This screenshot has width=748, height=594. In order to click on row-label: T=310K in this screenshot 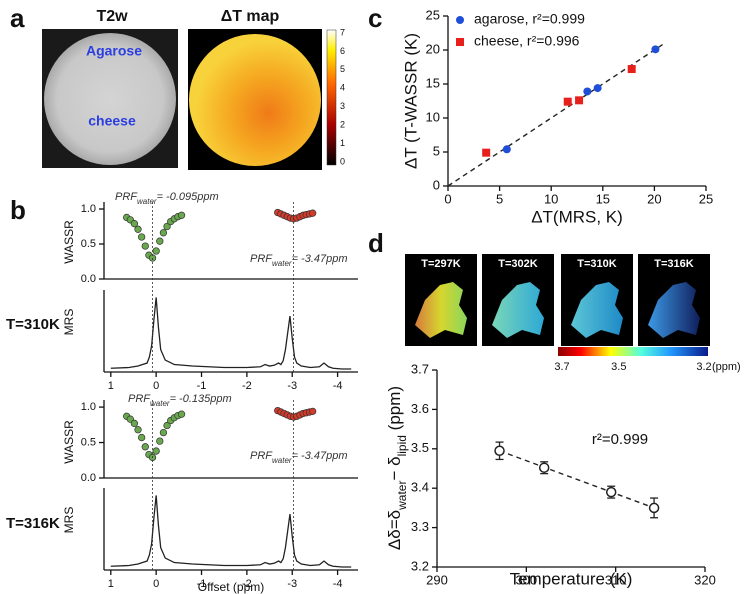, I will do `click(33, 324)`.